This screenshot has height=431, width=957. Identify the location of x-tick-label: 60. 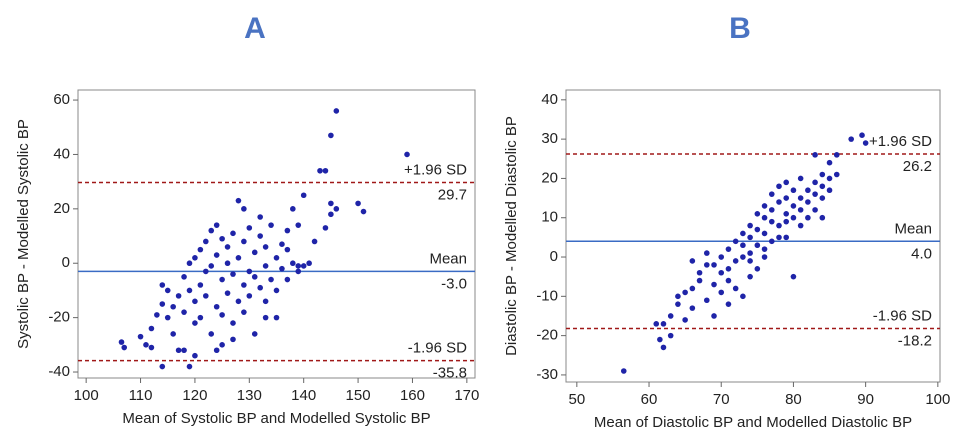
(649, 399).